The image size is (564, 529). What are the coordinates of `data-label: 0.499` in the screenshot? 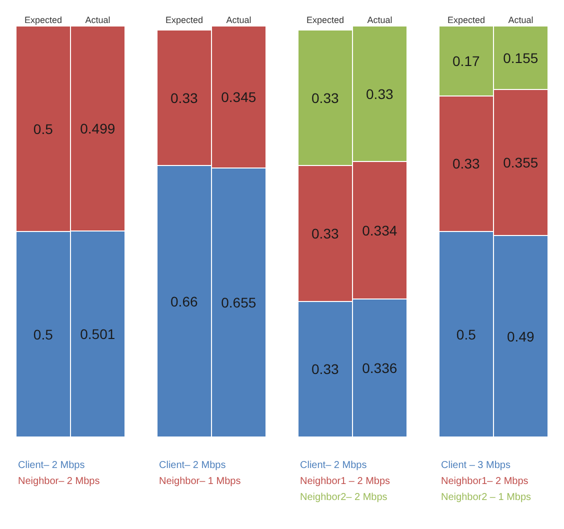 It's located at (98, 128).